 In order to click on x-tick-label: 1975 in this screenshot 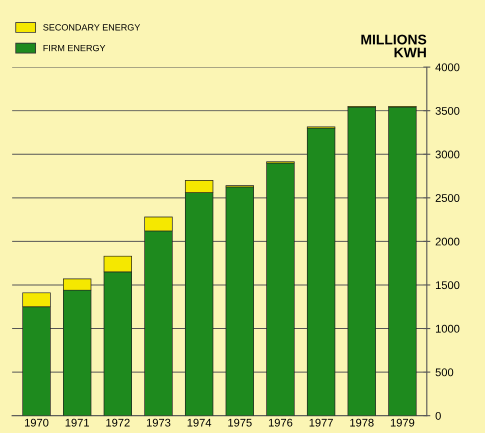, I will do `click(240, 422)`.